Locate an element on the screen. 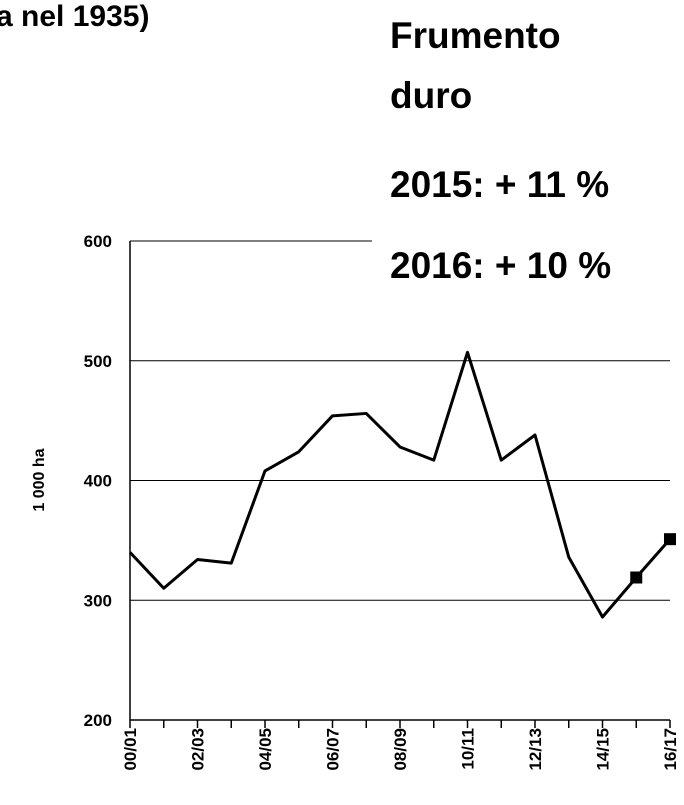 Image resolution: width=684 pixels, height=805 pixels. annotation: duro is located at coordinates (431, 95).